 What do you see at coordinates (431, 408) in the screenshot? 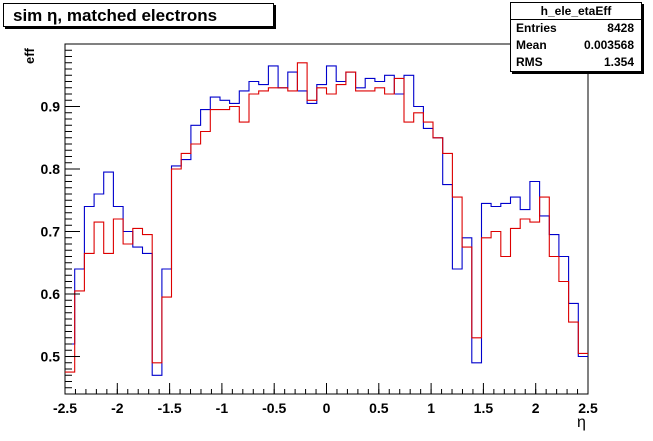
I see `x-tick-label: 1` at bounding box center [431, 408].